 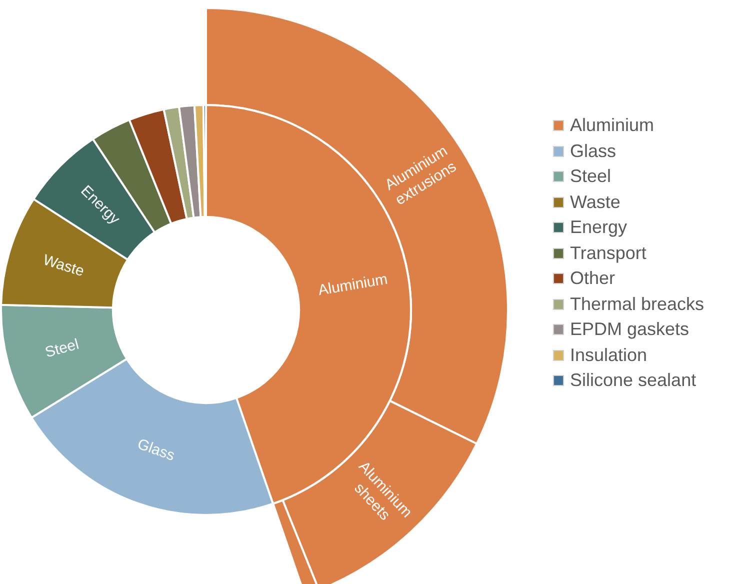 What do you see at coordinates (353, 285) in the screenshot?
I see `slice-label: Aluminium` at bounding box center [353, 285].